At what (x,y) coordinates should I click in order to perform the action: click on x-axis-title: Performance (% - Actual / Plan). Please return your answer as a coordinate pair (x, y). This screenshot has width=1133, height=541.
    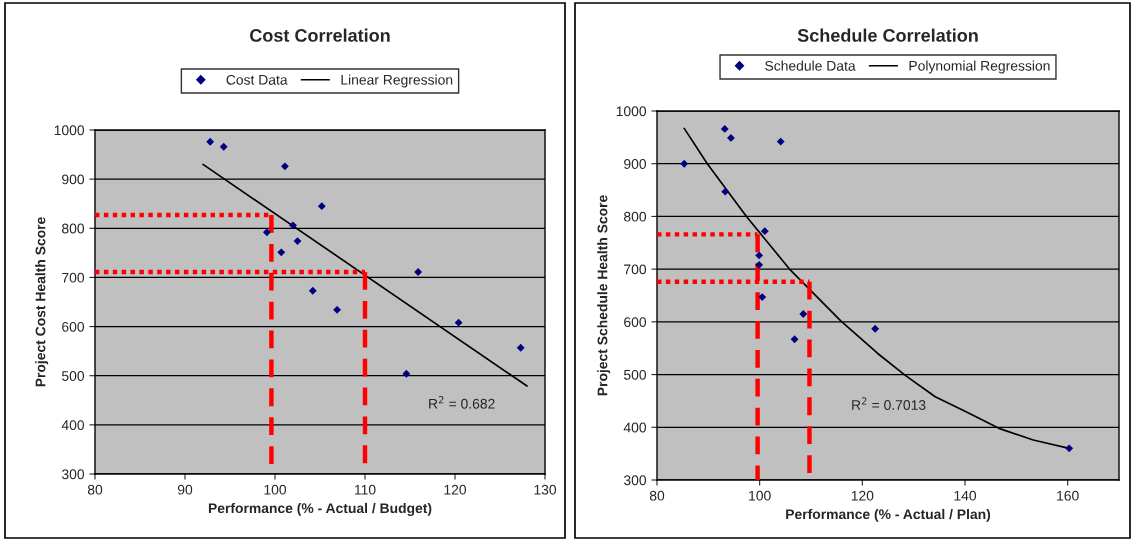
    Looking at the image, I should click on (888, 515).